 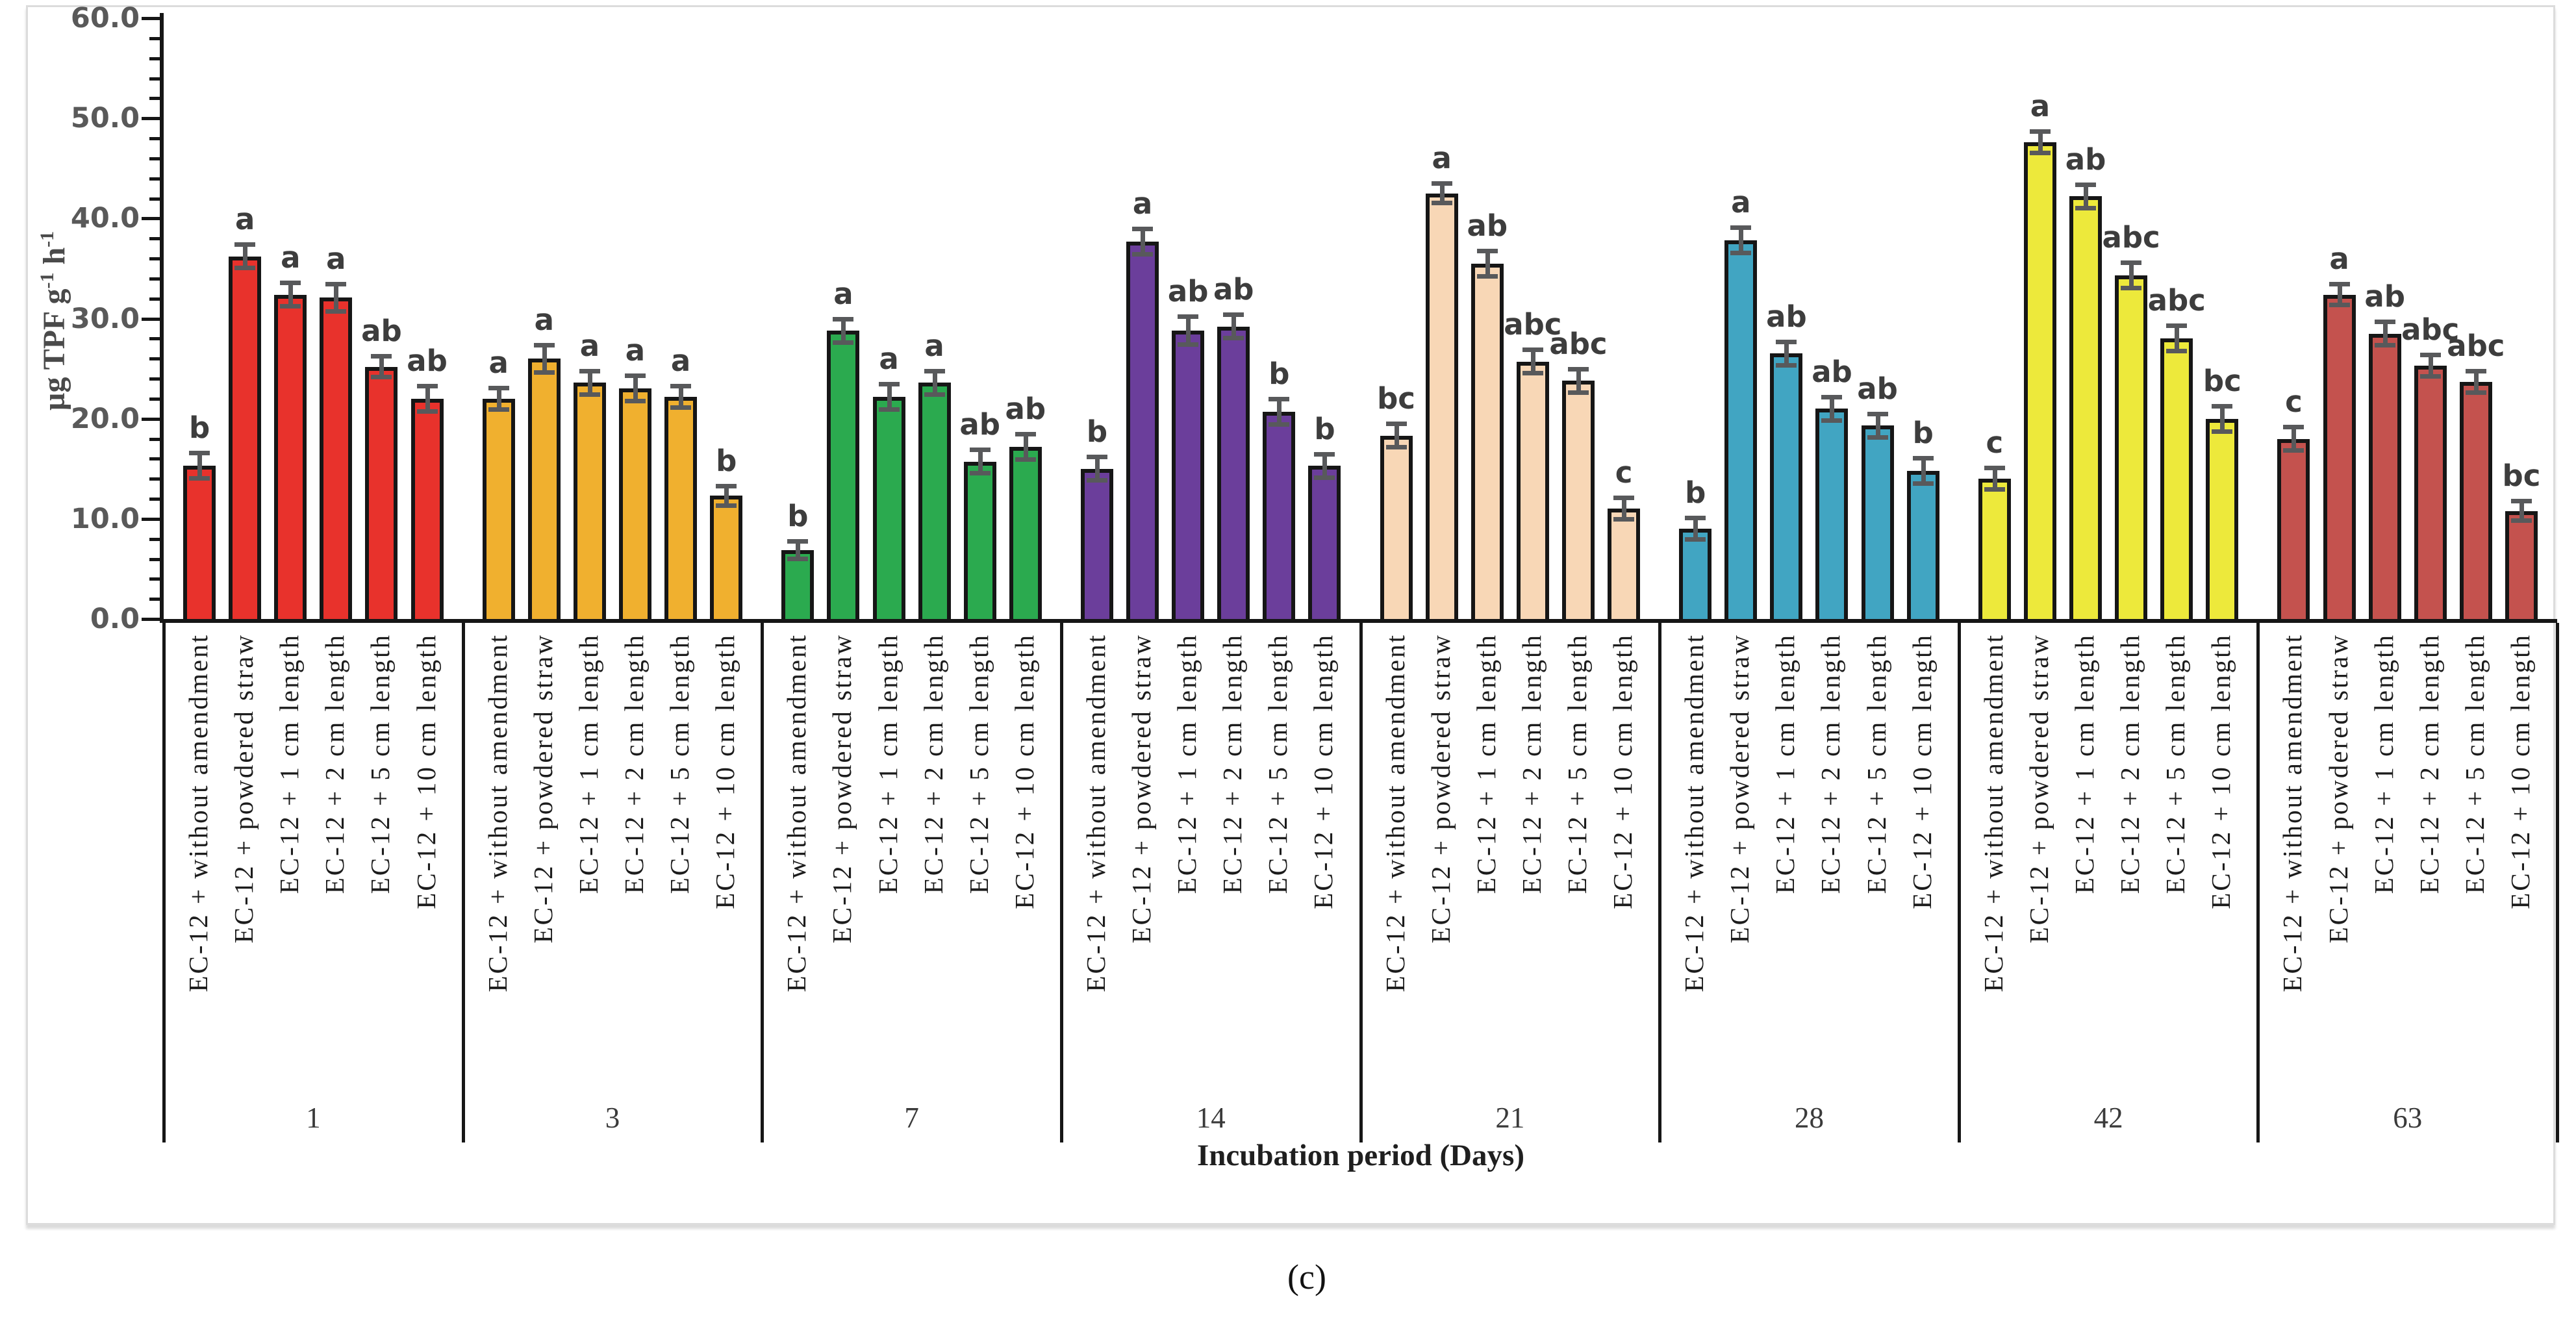 What do you see at coordinates (2521, 476) in the screenshot?
I see `significance-letter: bc` at bounding box center [2521, 476].